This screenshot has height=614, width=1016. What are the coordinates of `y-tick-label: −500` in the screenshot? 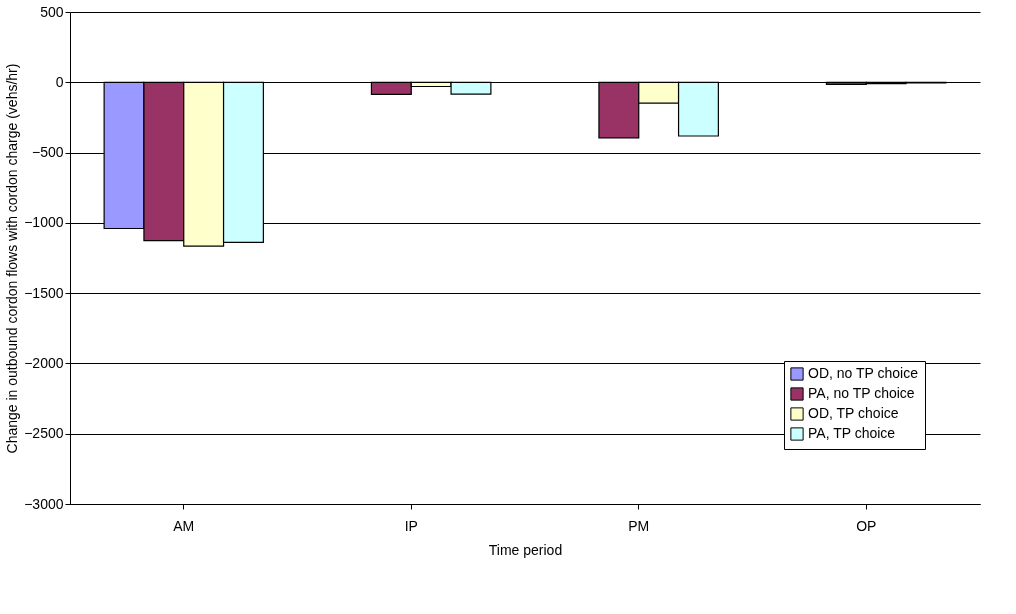 It's located at (47, 152).